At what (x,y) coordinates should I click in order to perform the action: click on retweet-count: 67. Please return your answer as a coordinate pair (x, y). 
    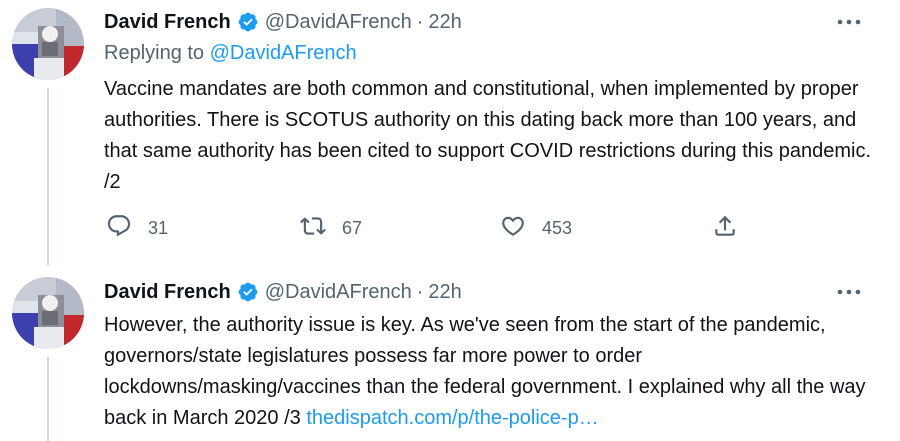
    Looking at the image, I should click on (352, 227).